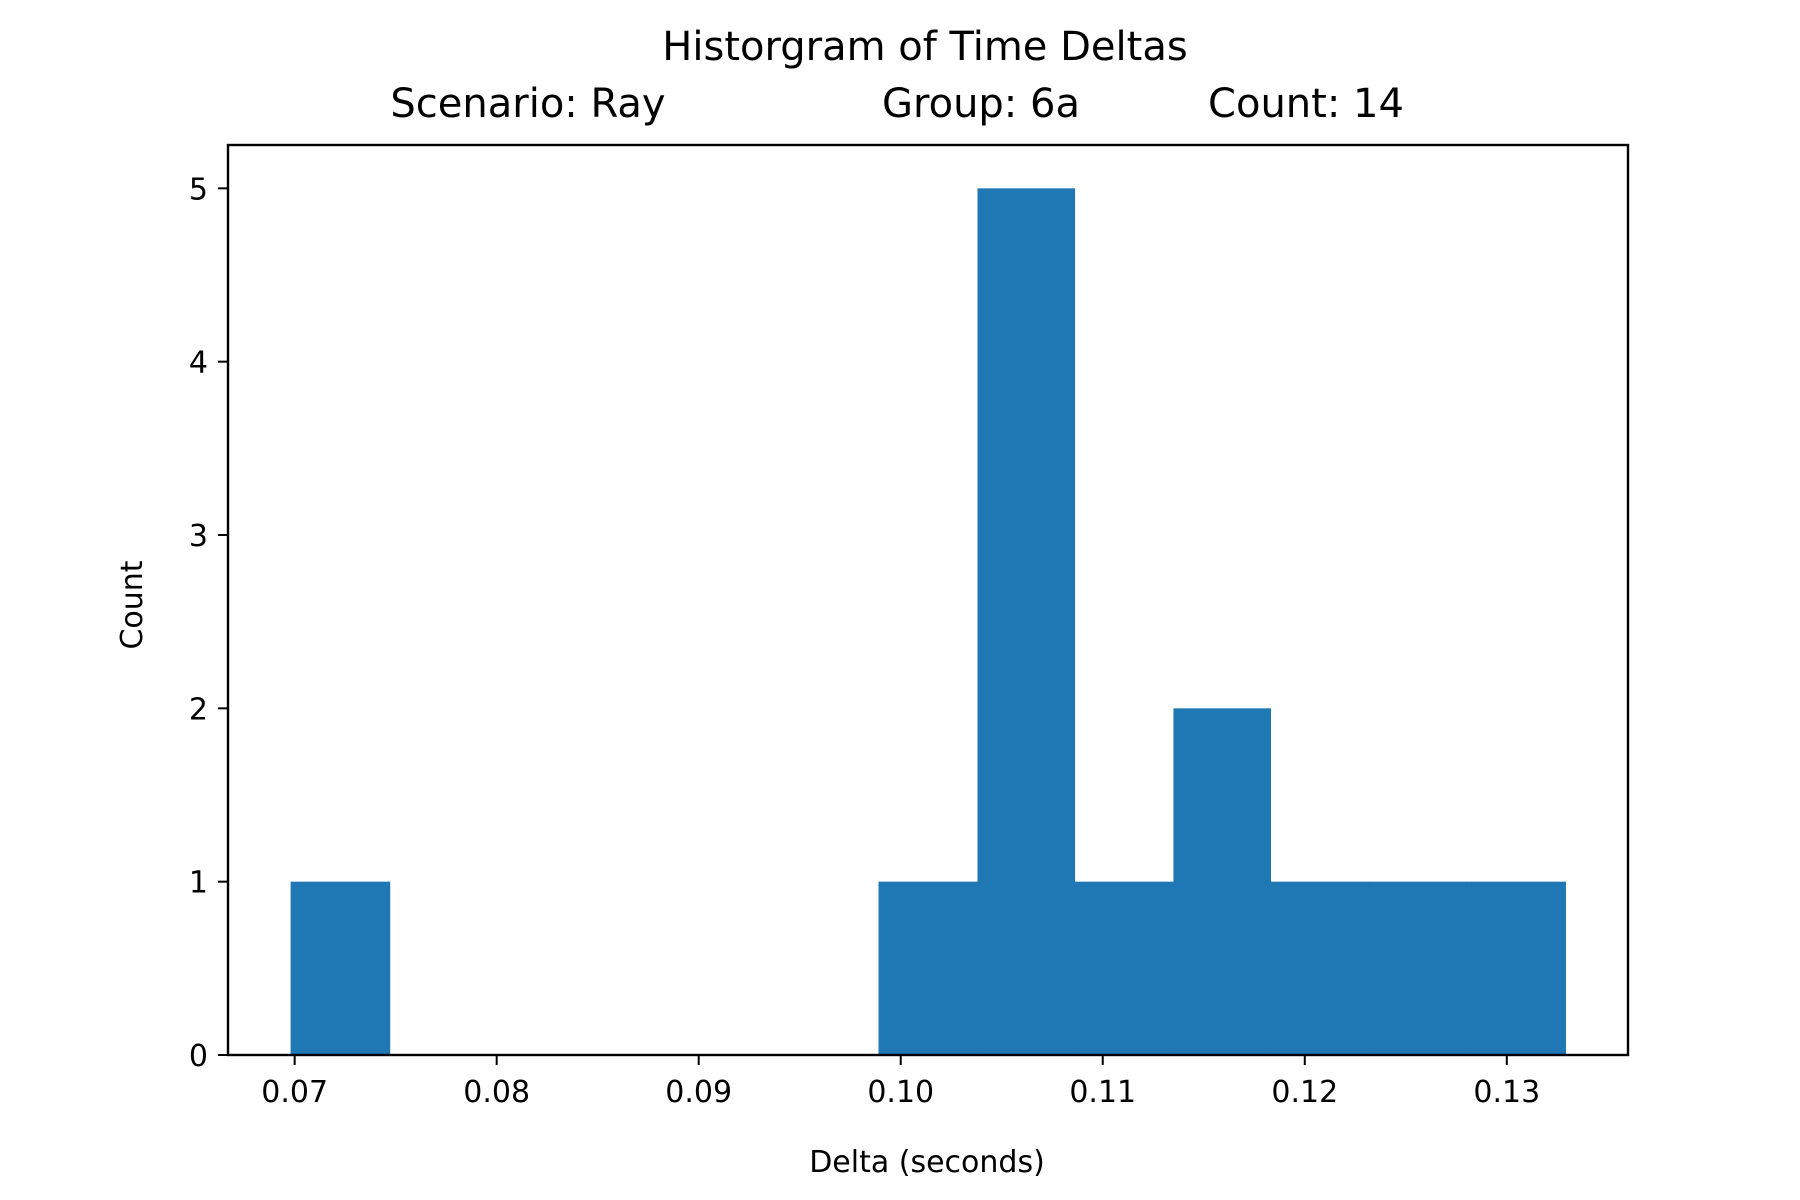 This screenshot has height=1200, width=1800. I want to click on x-axis: 0.07 0.08 0.09 0.10 0.11 0.12 0.13, so click(900, 1082).